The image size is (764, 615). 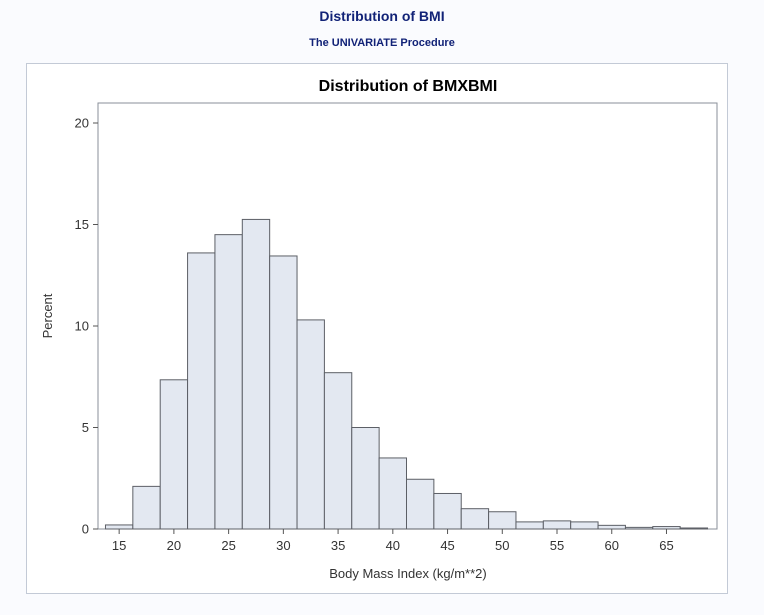 I want to click on x-tick-label: 50, so click(x=502, y=545).